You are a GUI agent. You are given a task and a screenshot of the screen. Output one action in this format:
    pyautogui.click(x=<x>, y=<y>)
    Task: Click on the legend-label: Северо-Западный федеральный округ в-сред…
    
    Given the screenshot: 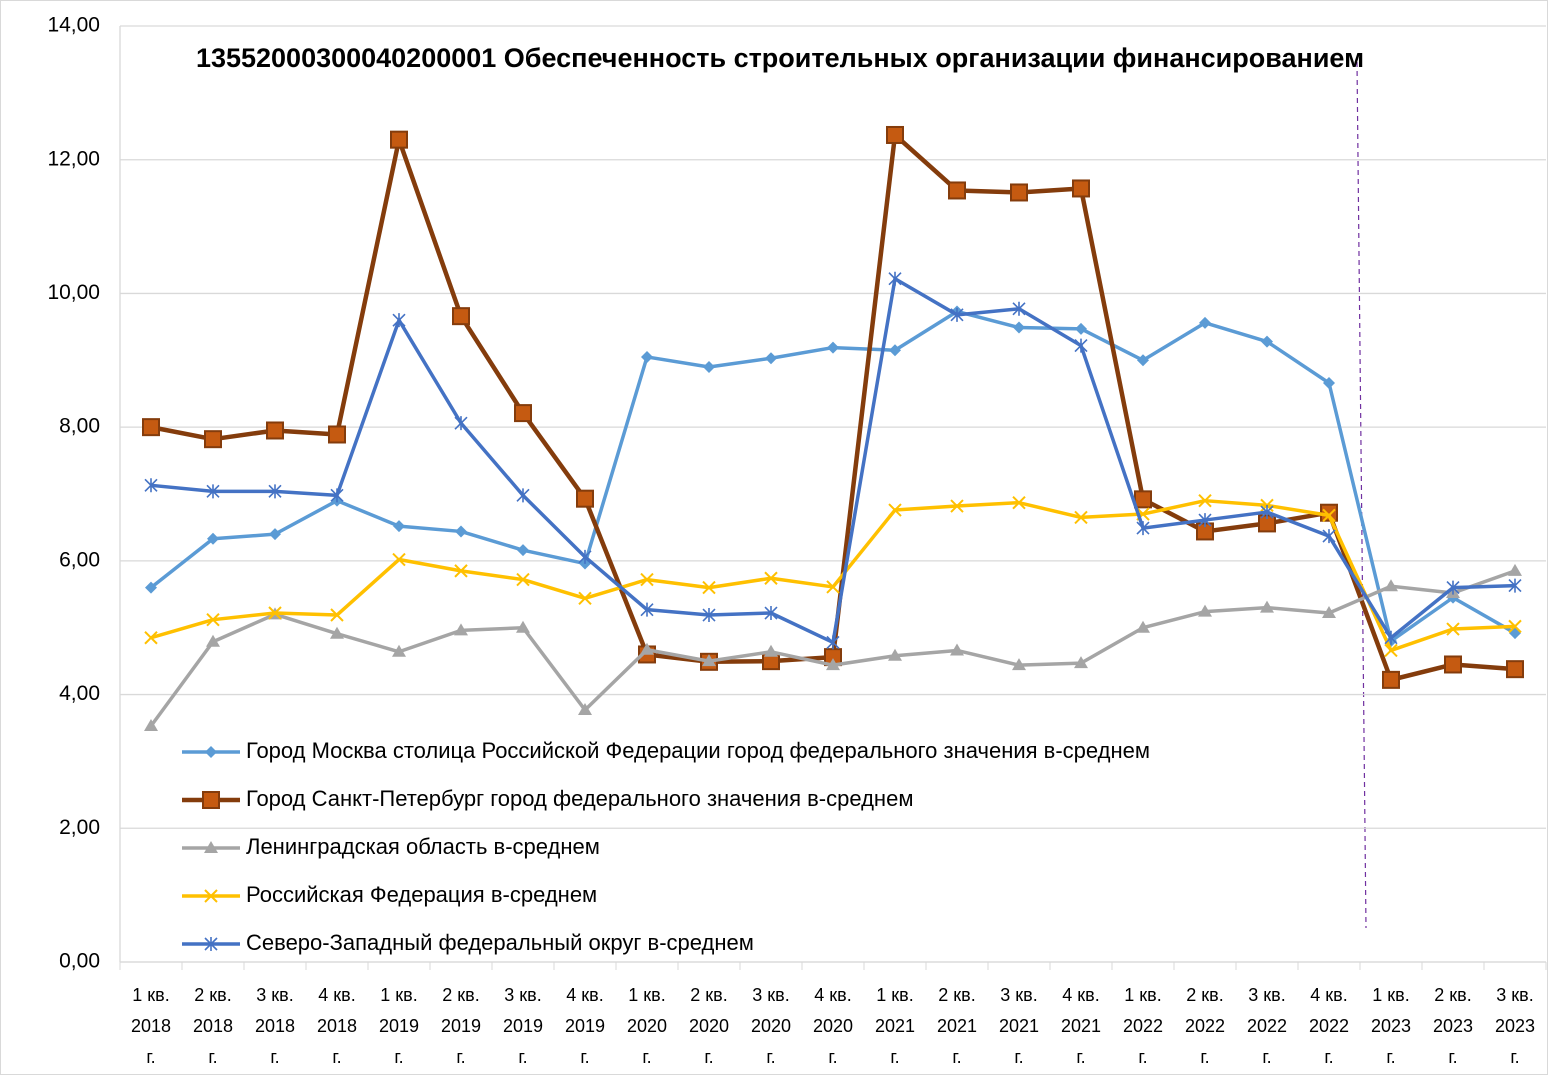 What is the action you would take?
    pyautogui.click(x=500, y=942)
    